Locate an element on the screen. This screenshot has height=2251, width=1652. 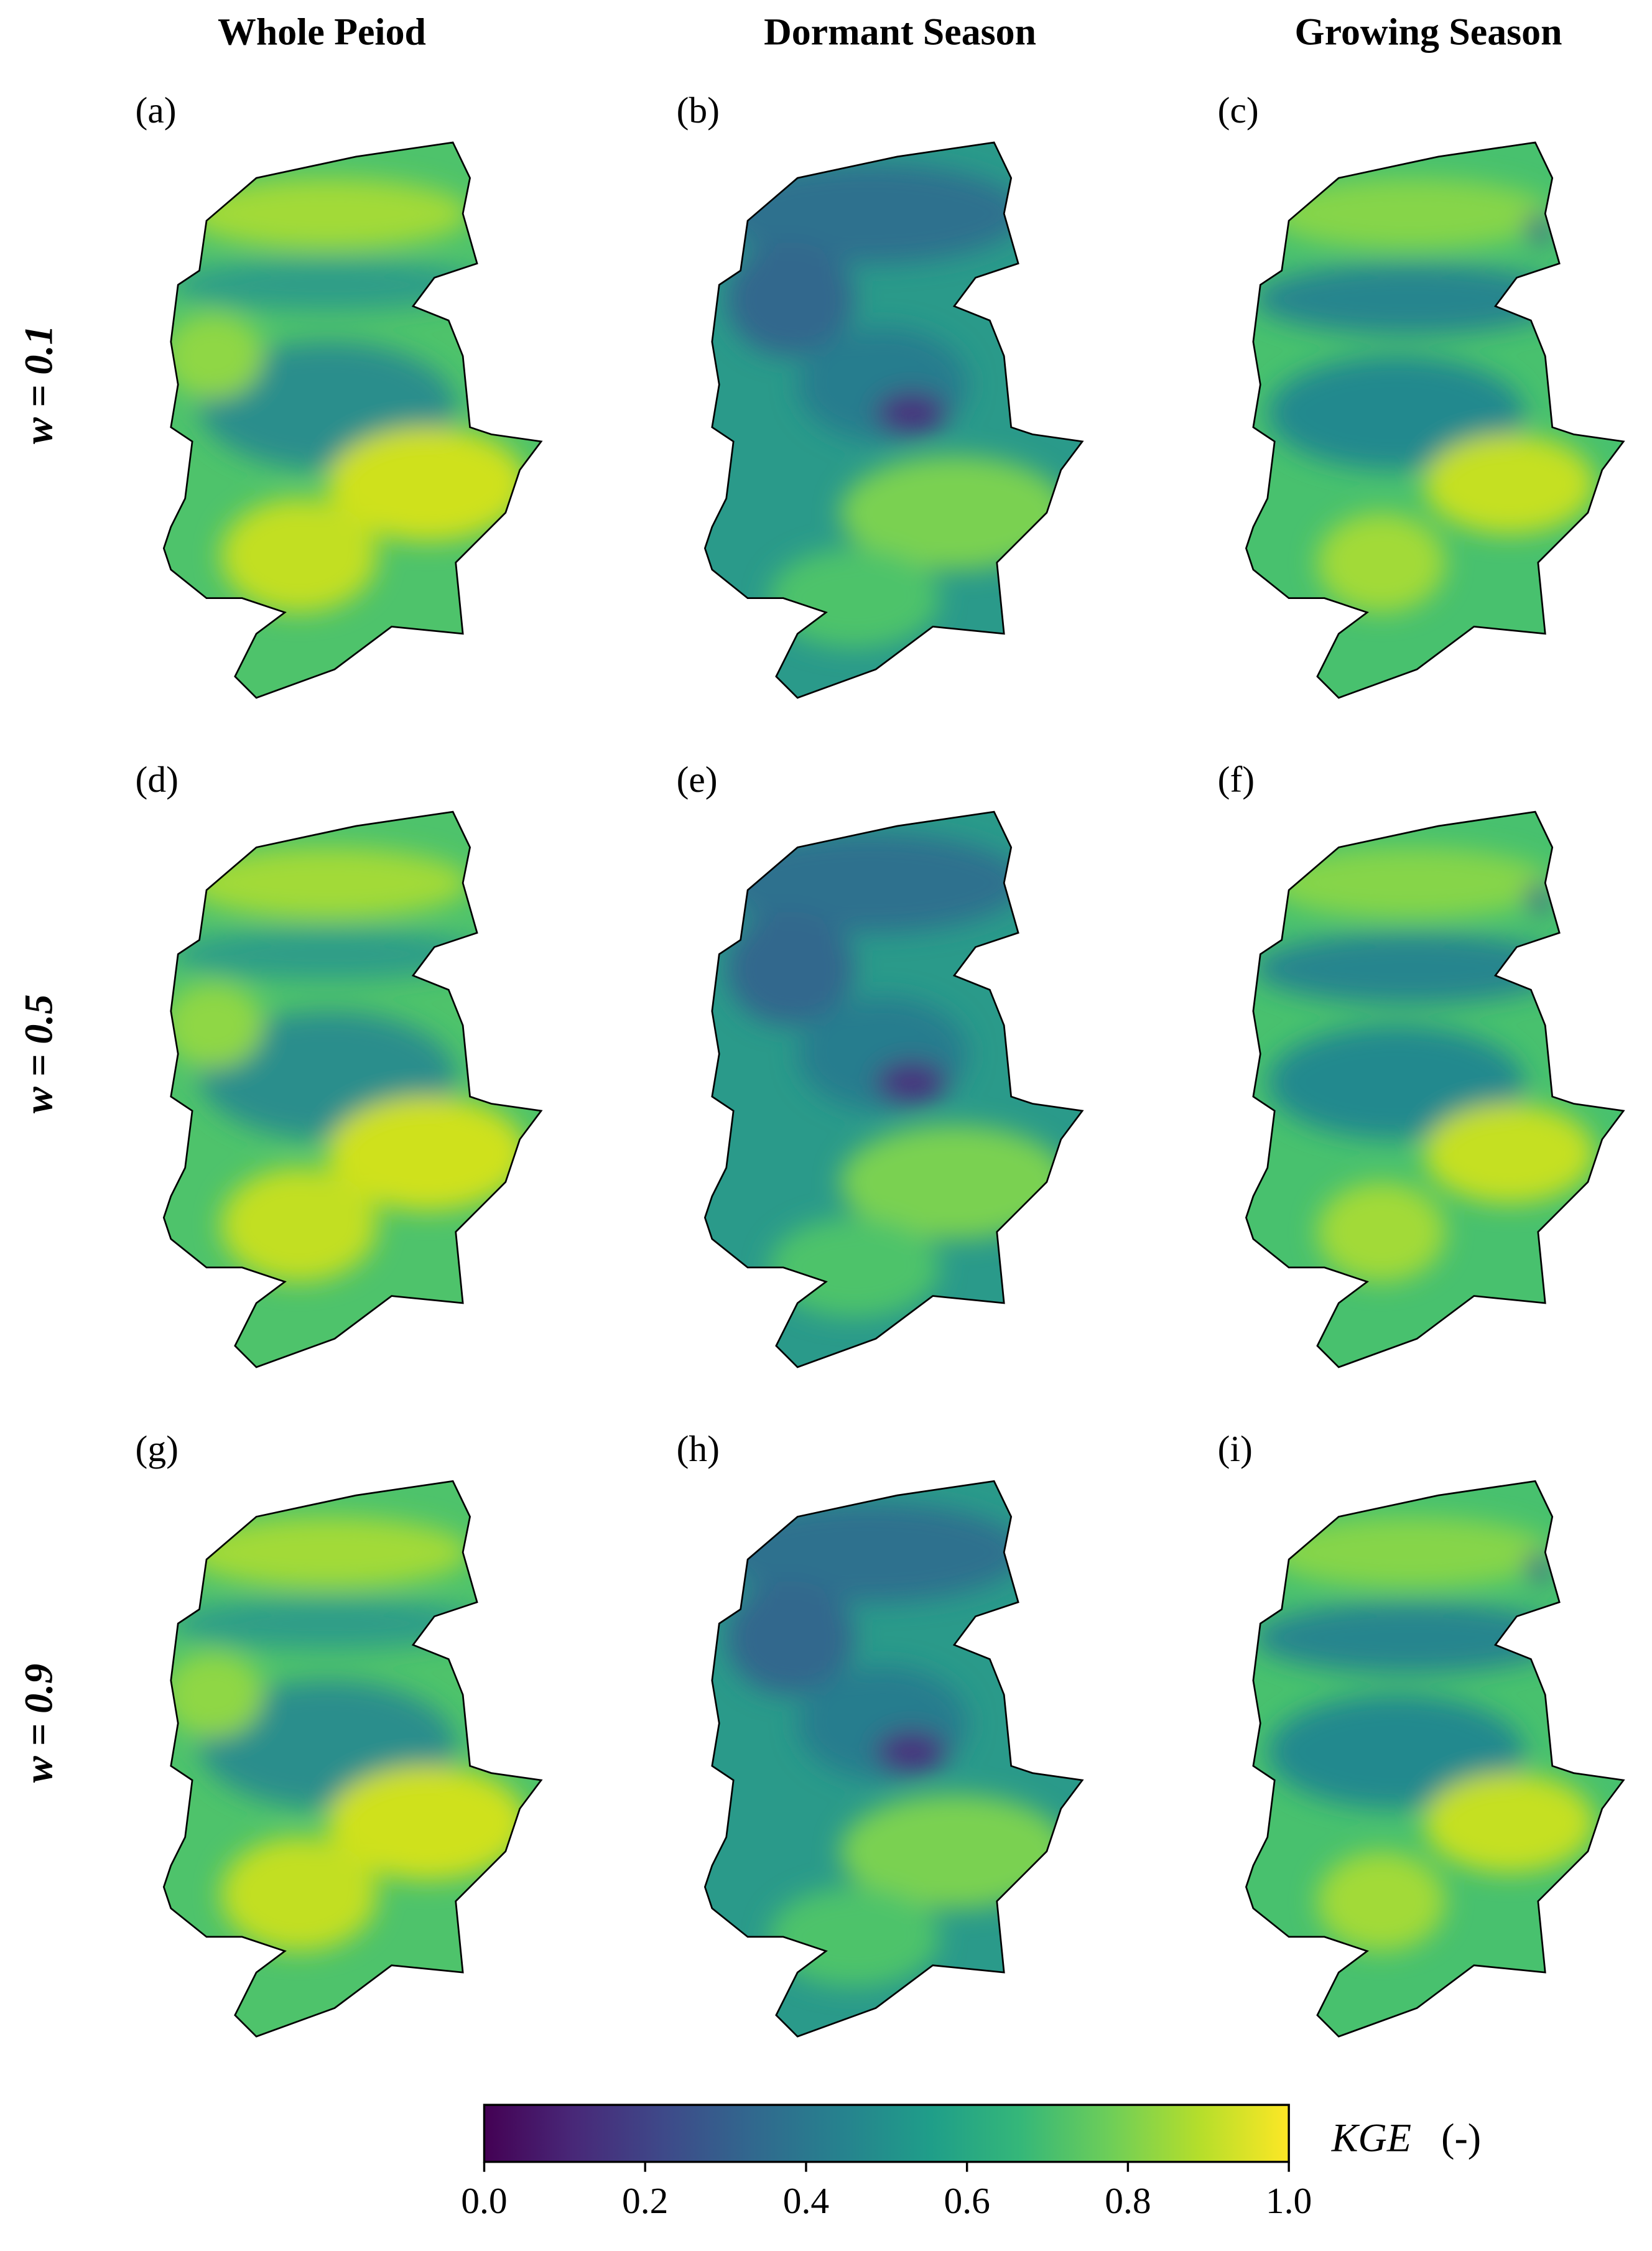
tick-label: 0.8 is located at coordinates (1128, 2200).